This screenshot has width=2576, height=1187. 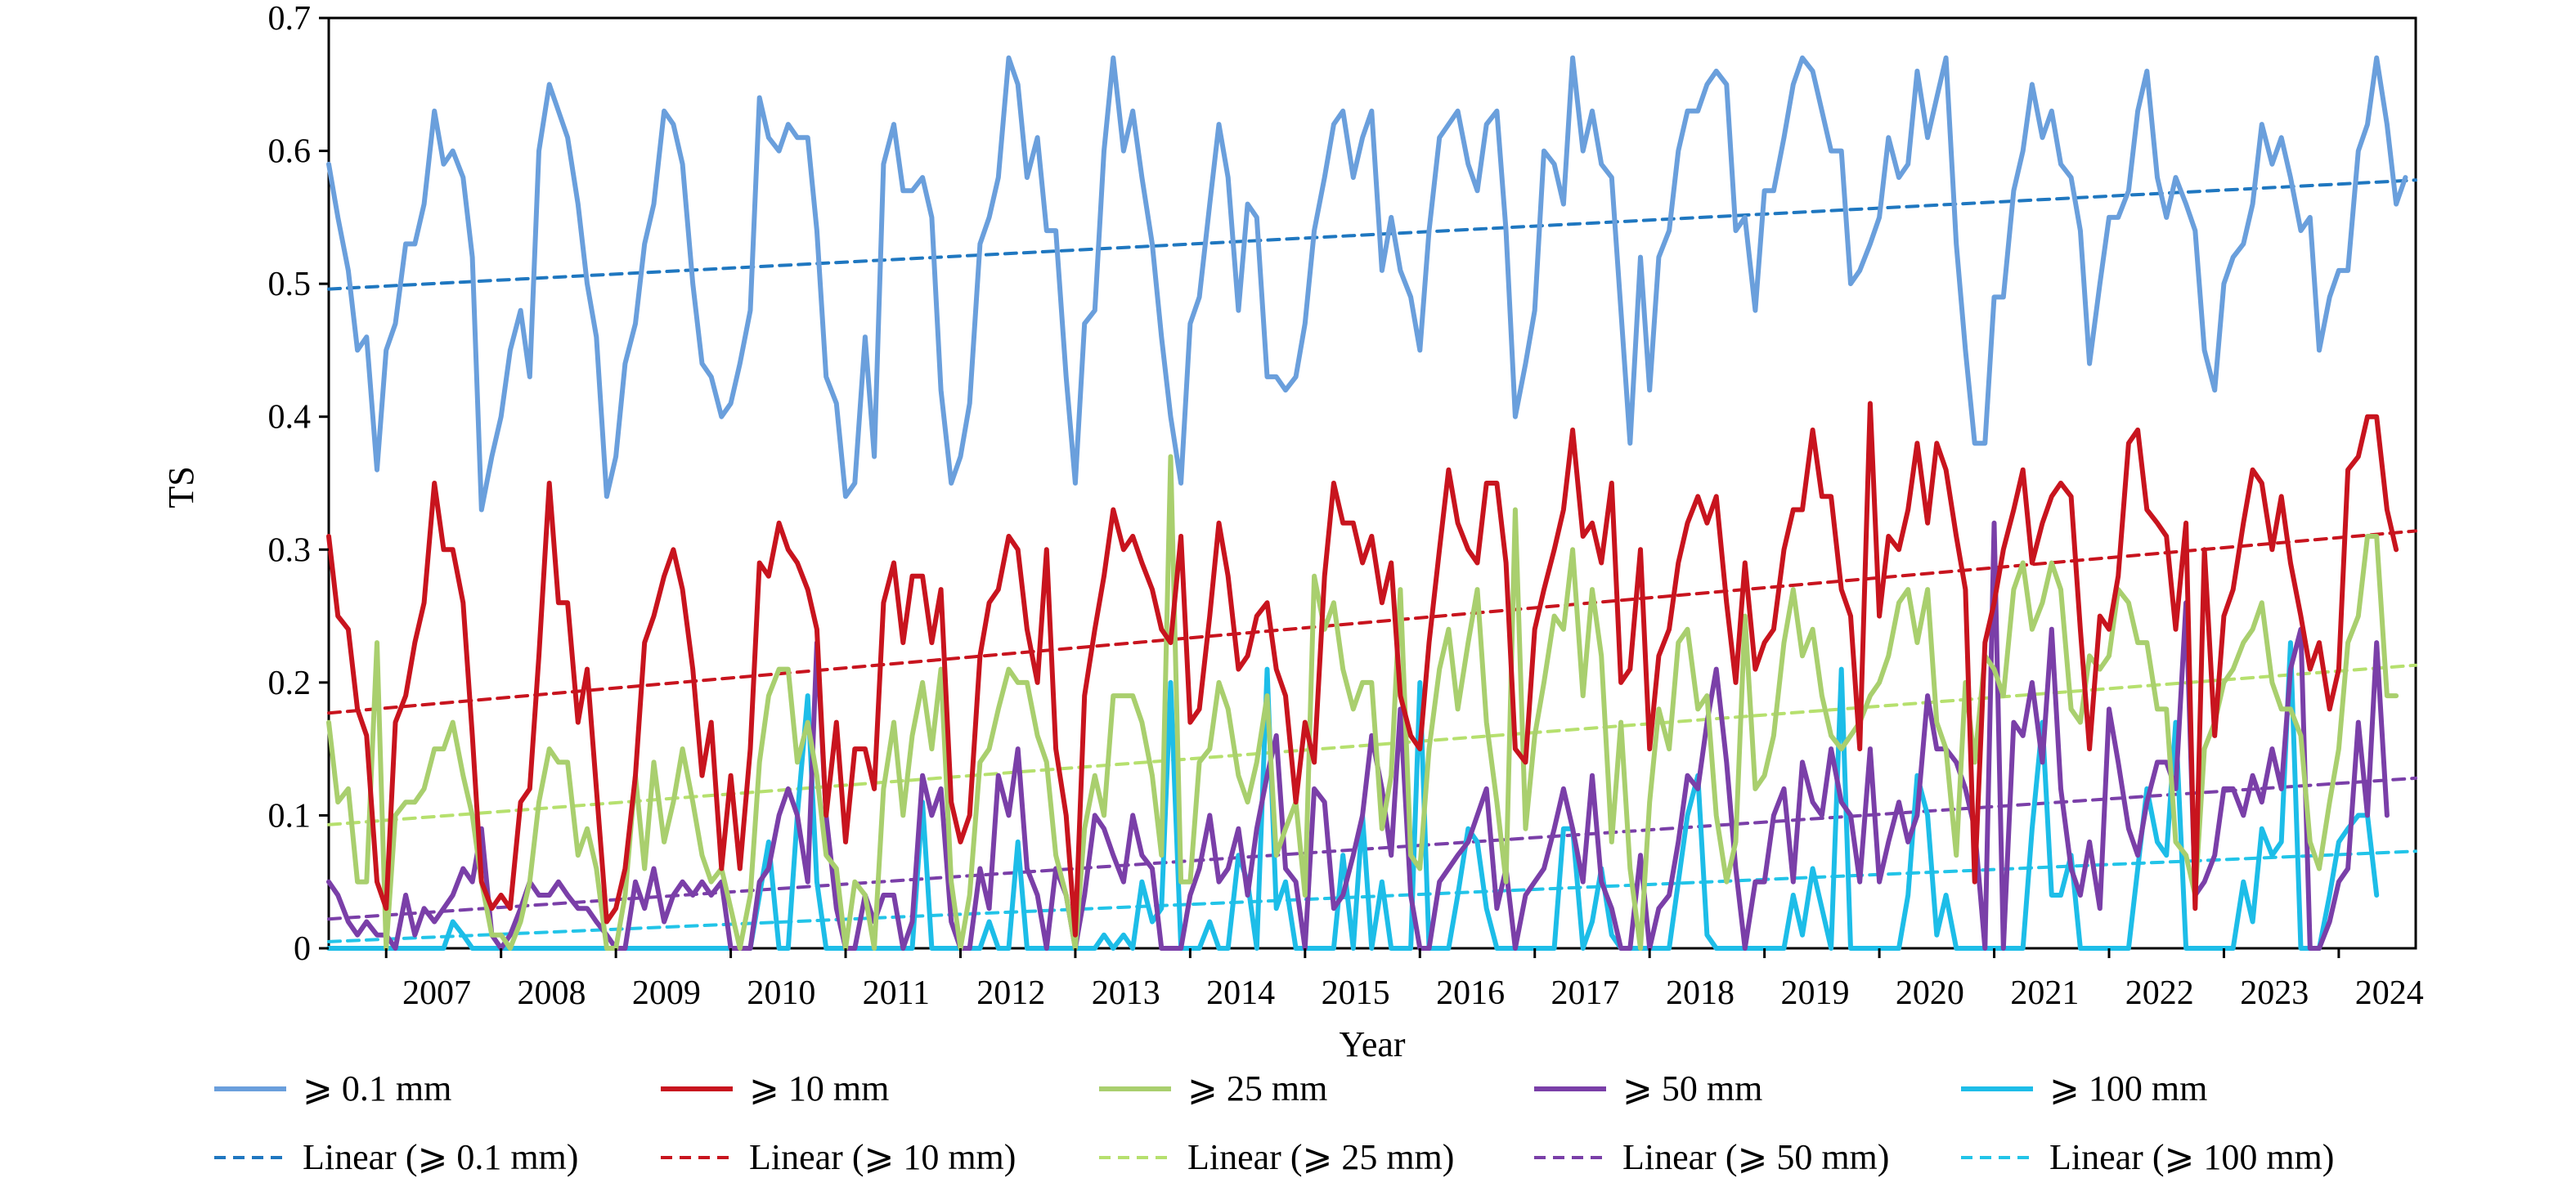 What do you see at coordinates (666, 993) in the screenshot?
I see `x-tick-label: 2009` at bounding box center [666, 993].